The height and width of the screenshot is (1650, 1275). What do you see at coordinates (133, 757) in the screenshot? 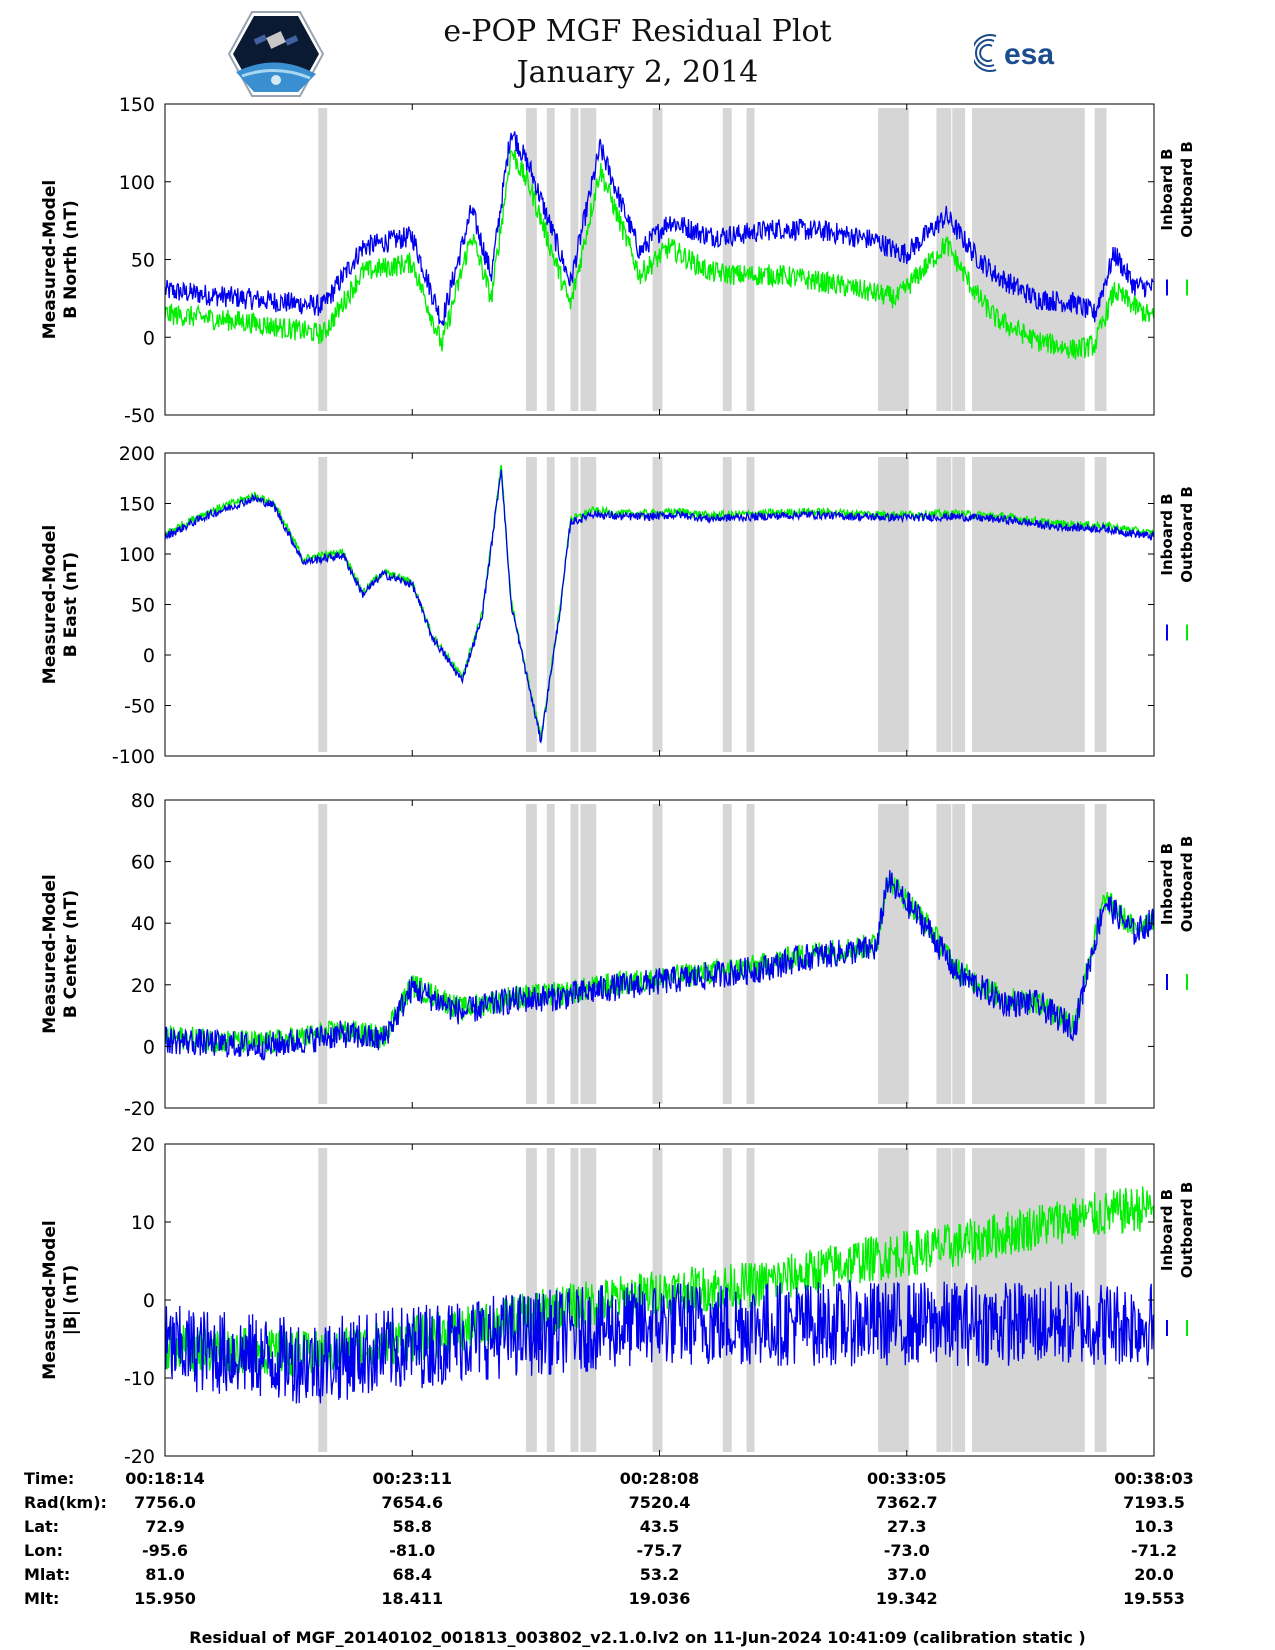
I see `y-tick-label: -100` at bounding box center [133, 757].